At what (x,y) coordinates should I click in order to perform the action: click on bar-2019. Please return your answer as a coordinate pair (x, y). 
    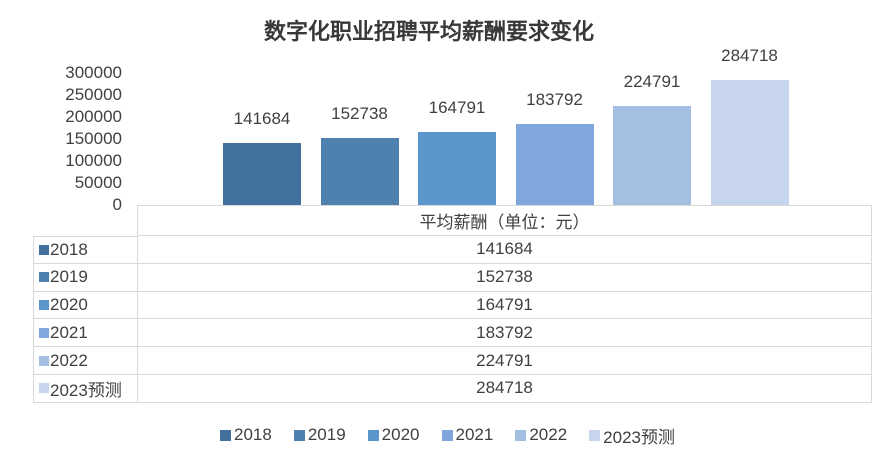
    Looking at the image, I should click on (359, 171).